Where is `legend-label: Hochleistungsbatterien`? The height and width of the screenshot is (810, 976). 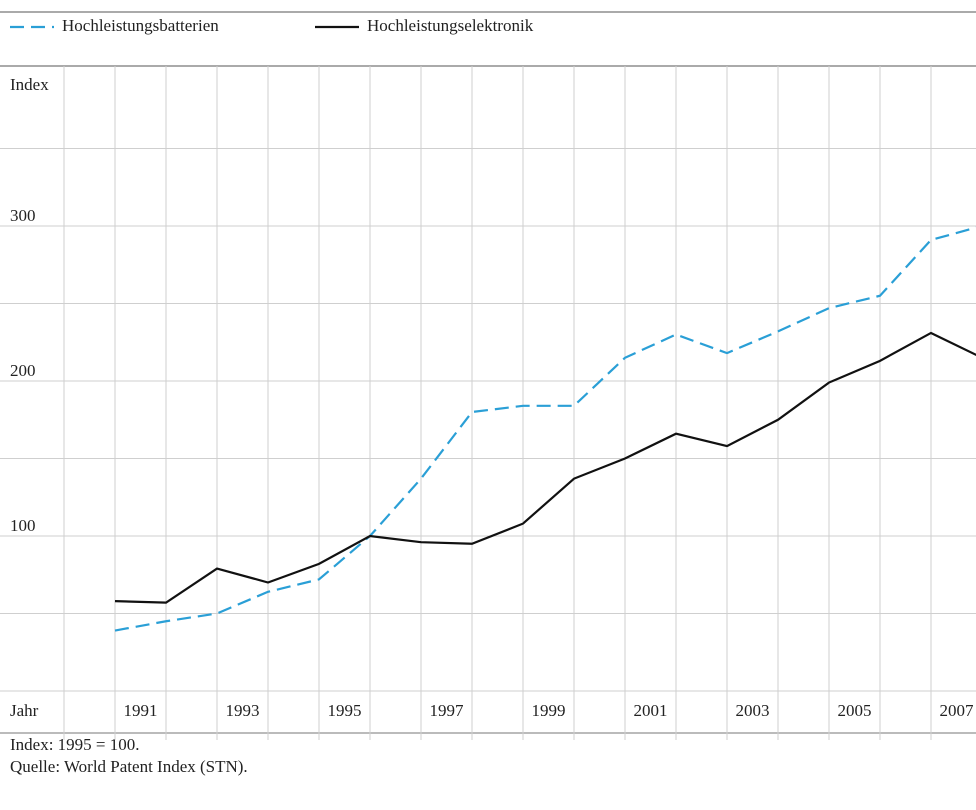 legend-label: Hochleistungsbatterien is located at coordinates (140, 25).